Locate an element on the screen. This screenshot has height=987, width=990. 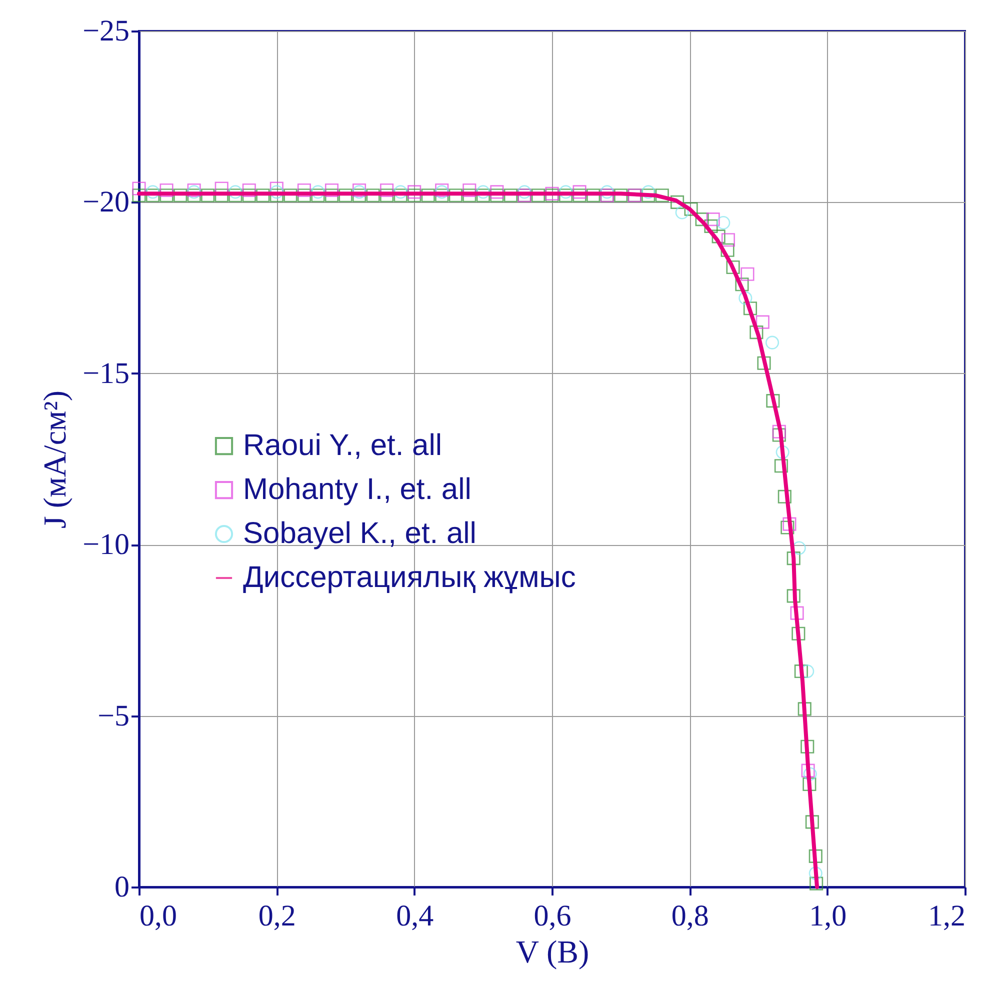
x-axis-title: V (В) is located at coordinates (553, 952).